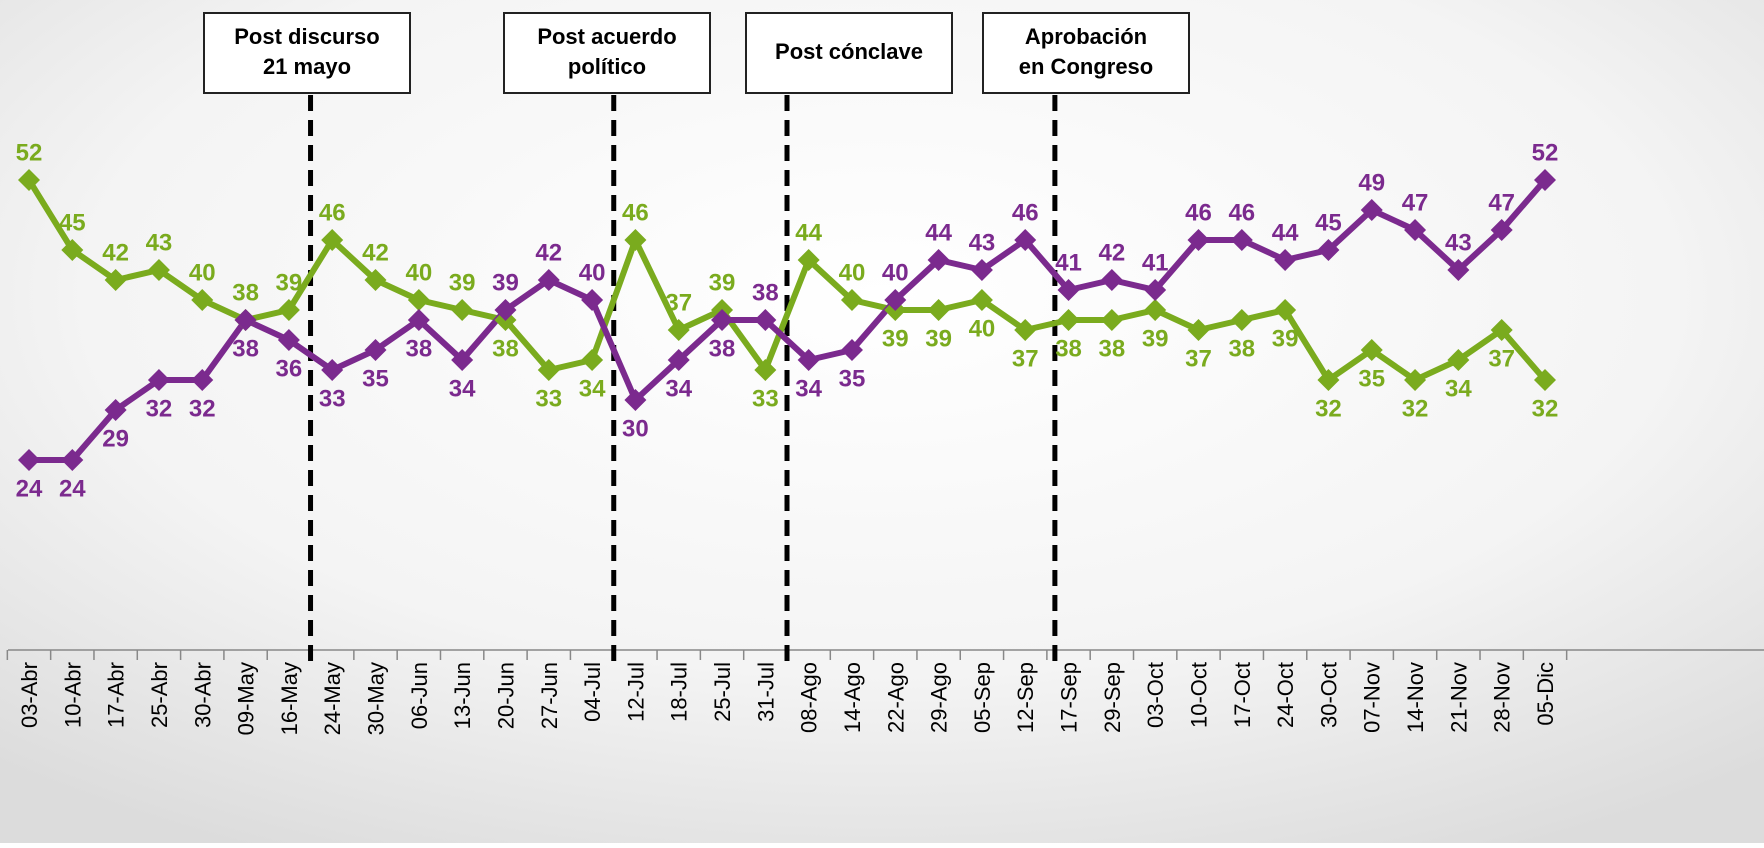  What do you see at coordinates (852, 697) in the screenshot?
I see `x-tick-label: 14-Ago` at bounding box center [852, 697].